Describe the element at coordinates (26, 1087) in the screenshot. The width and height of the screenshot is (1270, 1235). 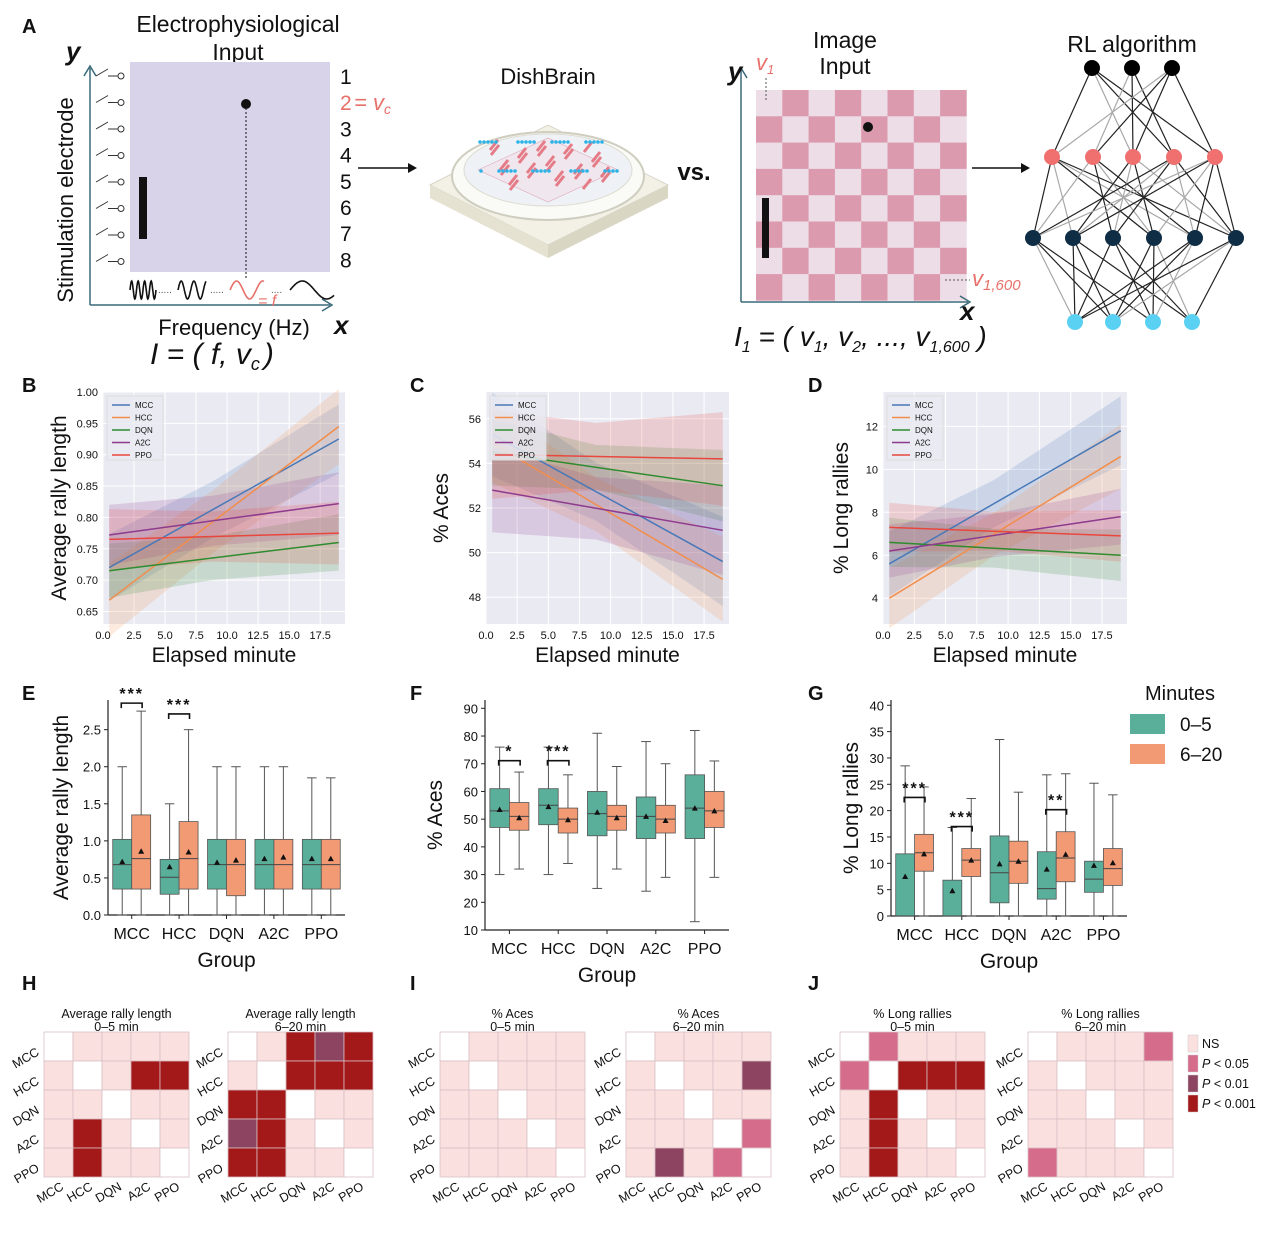
I see `heatmap-row-label: HCC` at that location.